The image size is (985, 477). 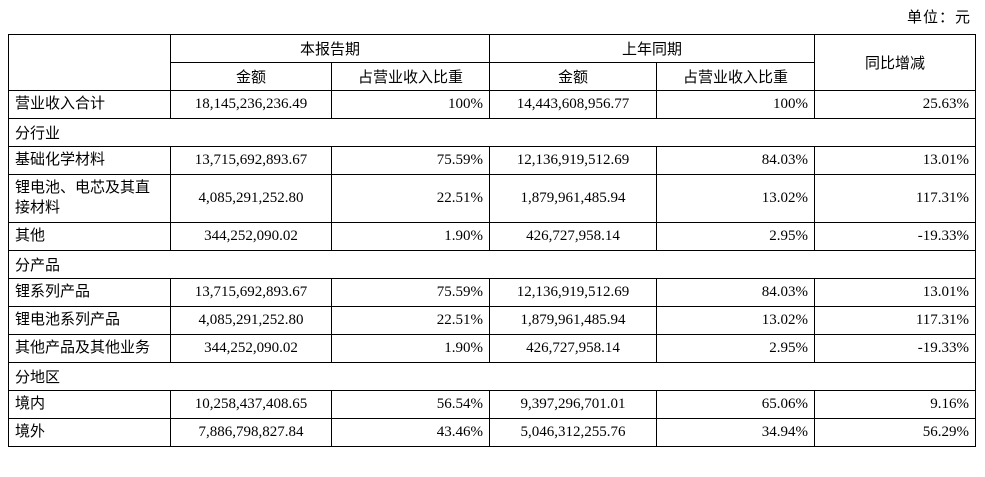 I want to click on prior-share-cell: 100%, so click(x=736, y=104).